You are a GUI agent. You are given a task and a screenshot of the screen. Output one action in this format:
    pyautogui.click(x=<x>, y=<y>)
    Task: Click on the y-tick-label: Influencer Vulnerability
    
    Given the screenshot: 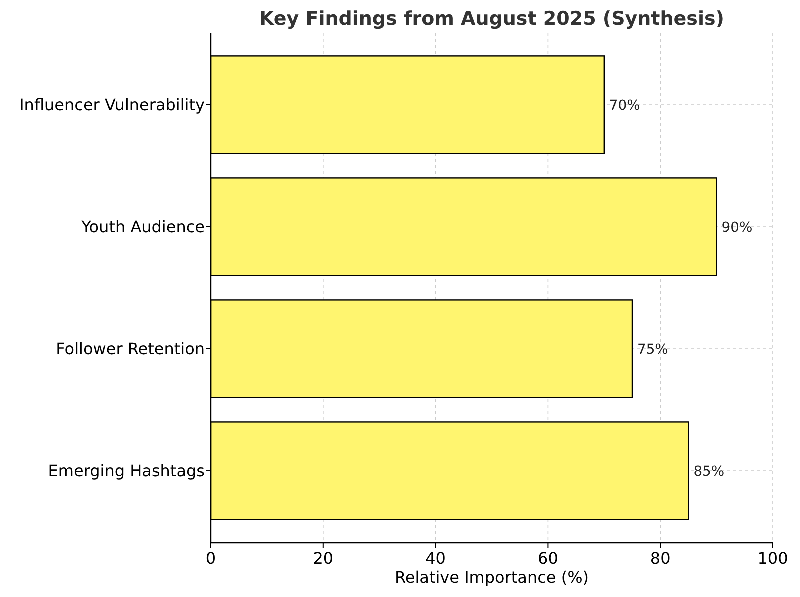 What is the action you would take?
    pyautogui.click(x=112, y=105)
    